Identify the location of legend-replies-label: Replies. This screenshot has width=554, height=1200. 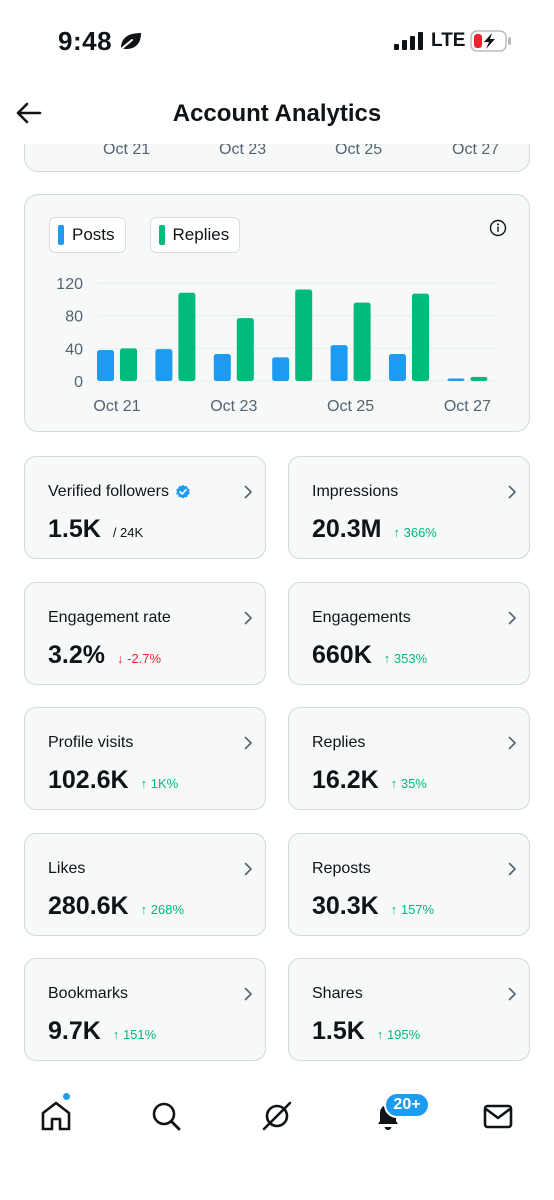
(201, 234).